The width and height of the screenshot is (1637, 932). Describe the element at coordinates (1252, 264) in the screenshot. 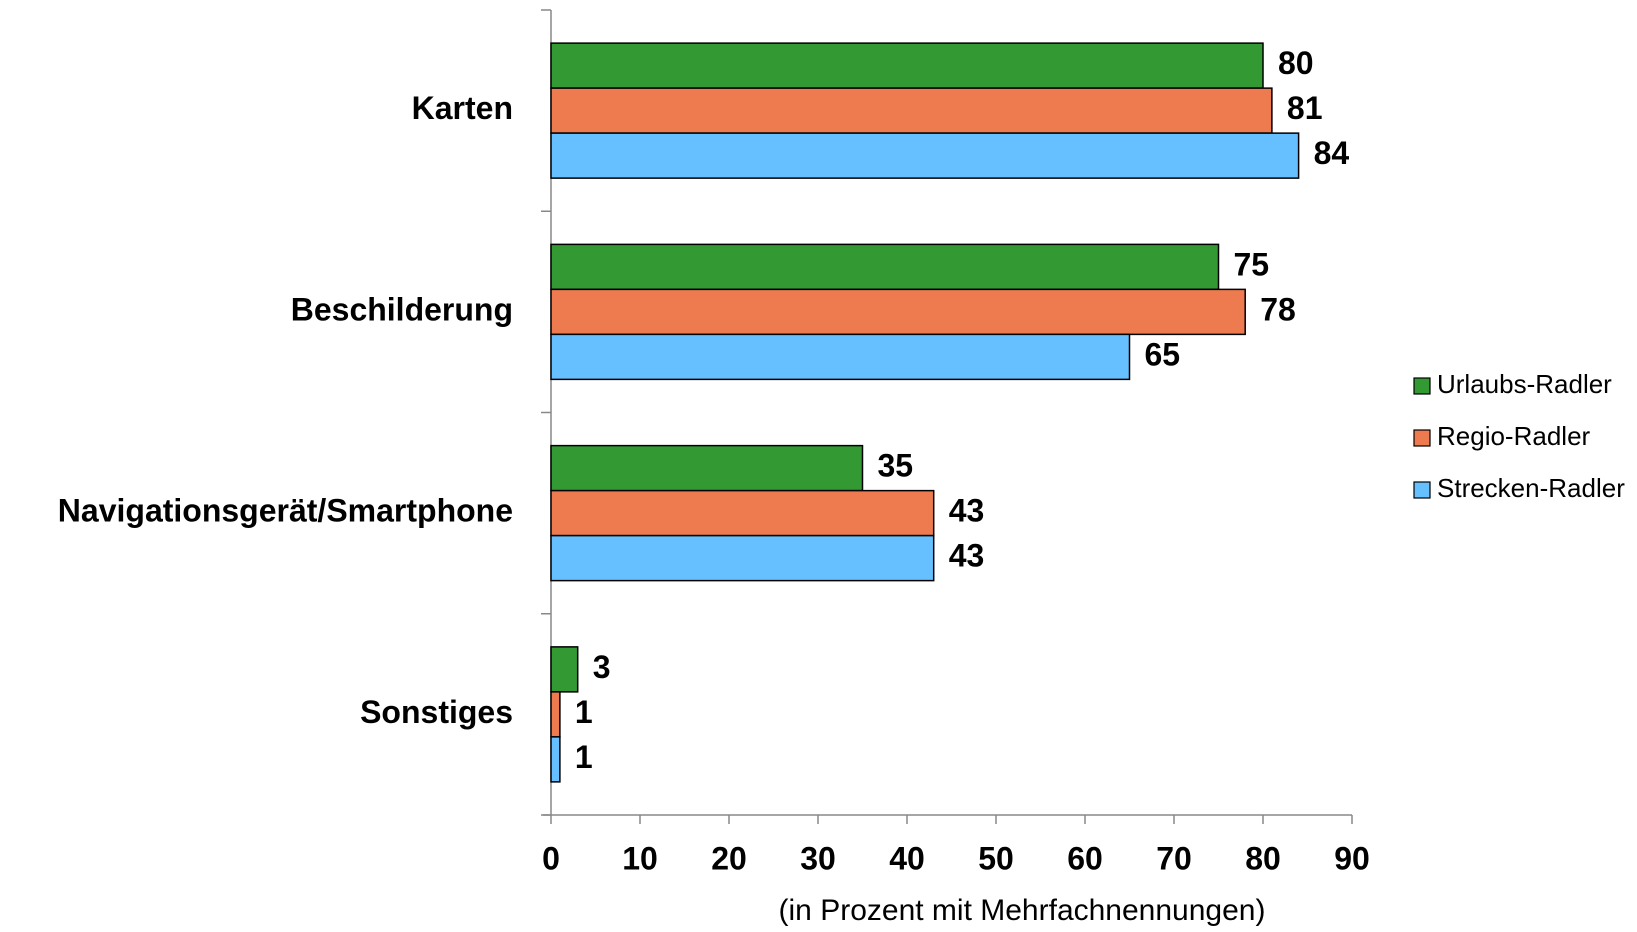

I see `data-label: 75` at that location.